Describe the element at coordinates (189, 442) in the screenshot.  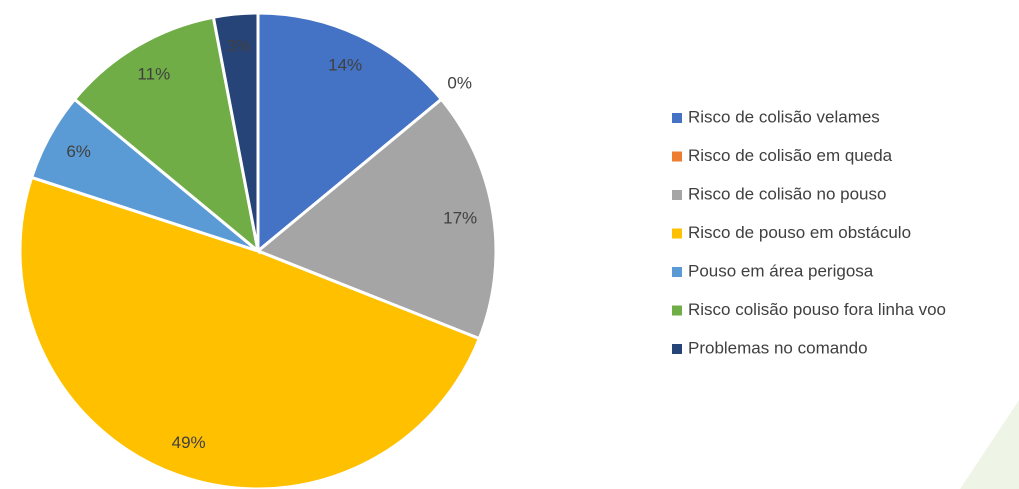
I see `data-label: 49%` at that location.